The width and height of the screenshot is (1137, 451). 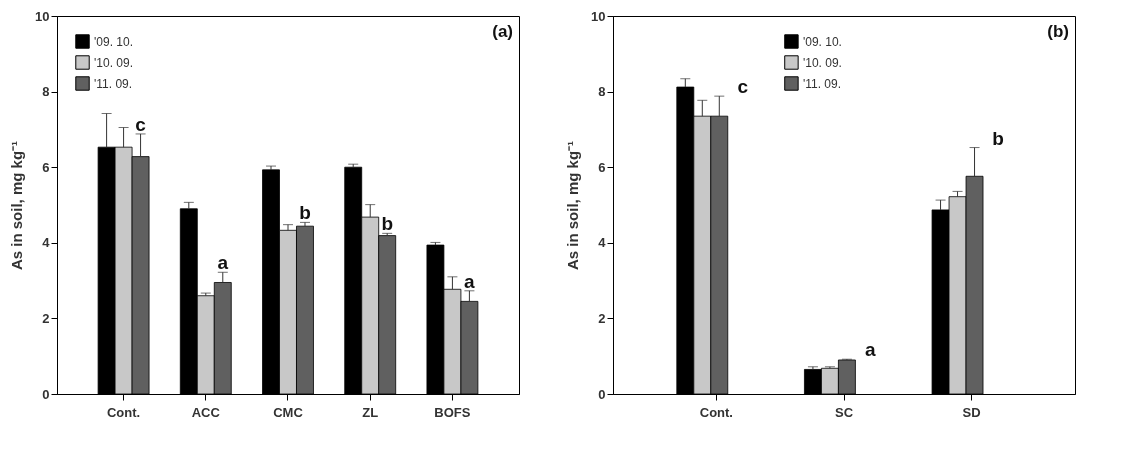 What do you see at coordinates (452, 412) in the screenshot?
I see `x-tick-label: BOFS` at bounding box center [452, 412].